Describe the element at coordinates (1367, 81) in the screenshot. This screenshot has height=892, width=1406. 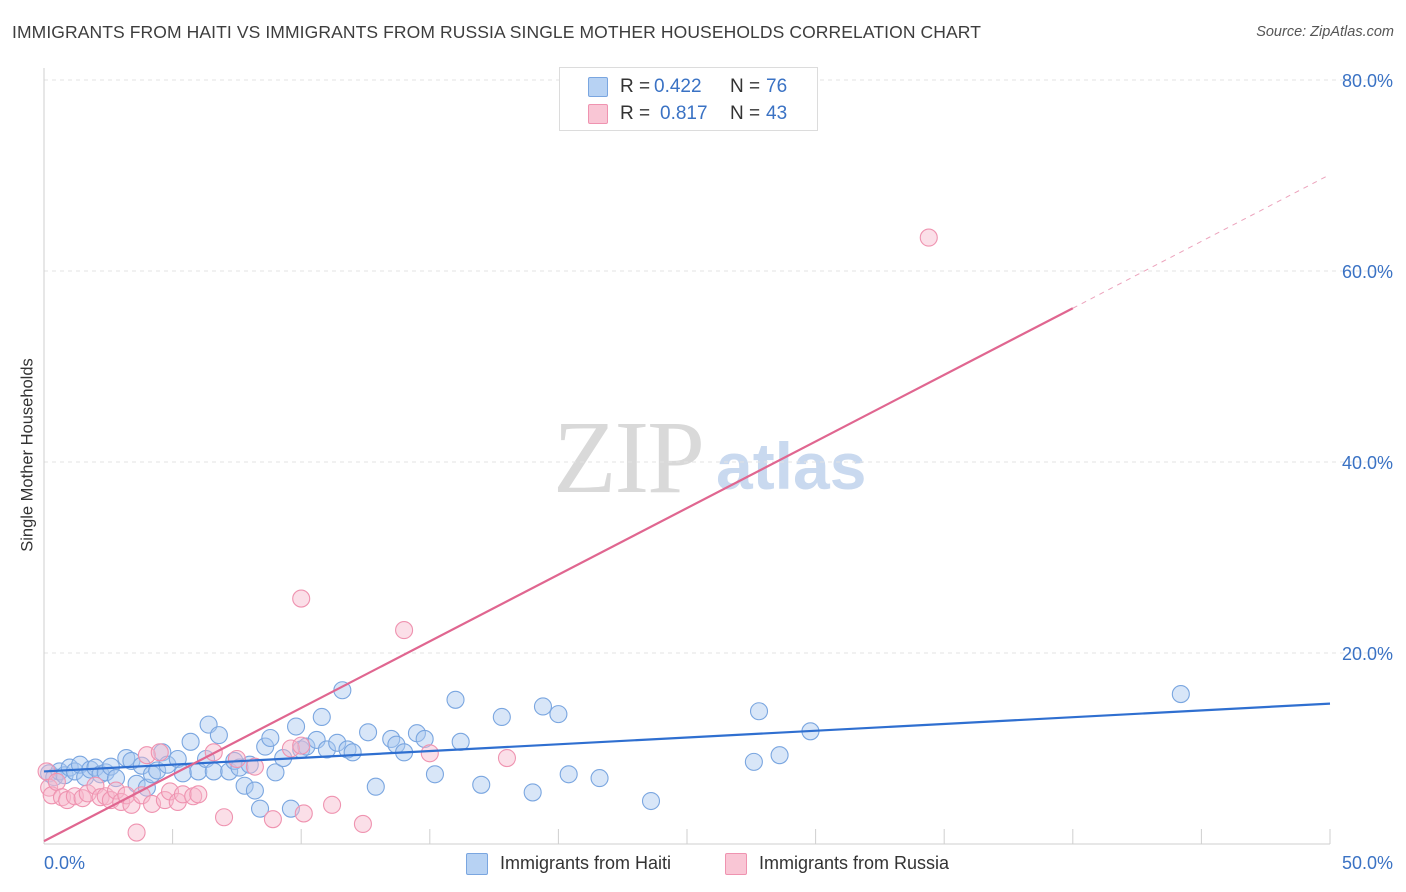
I see `y-tick-label: 80.0%` at that location.